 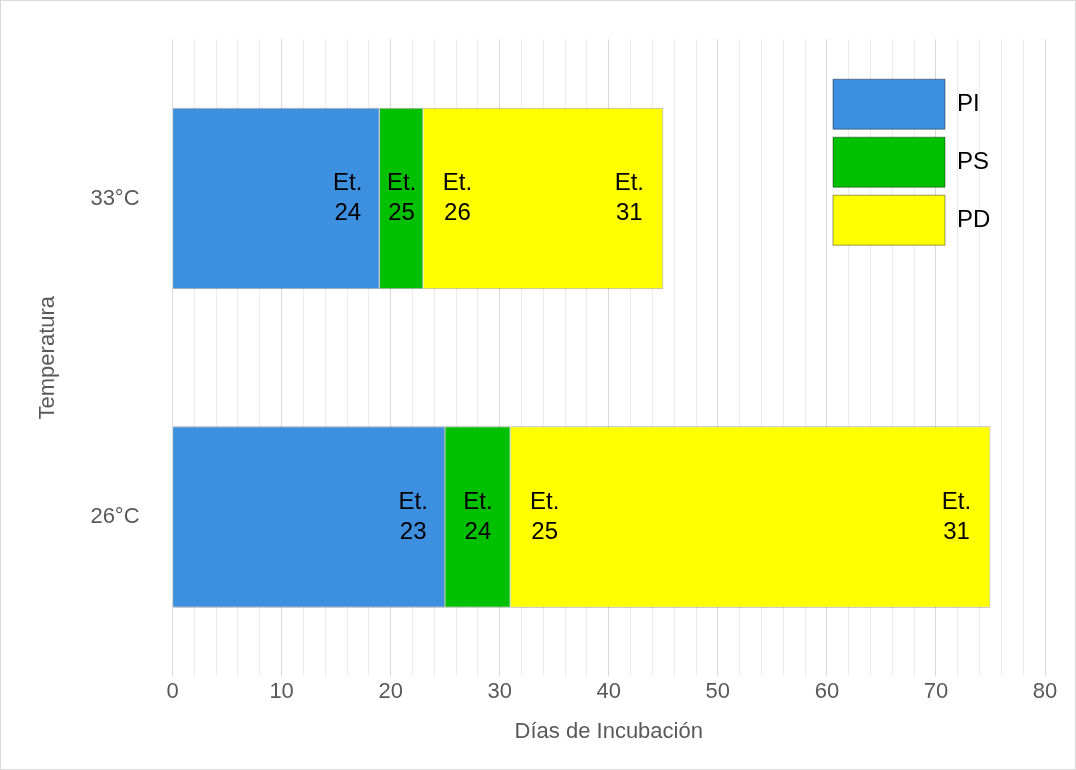 I want to click on annotation: Et. 26, so click(x=457, y=197).